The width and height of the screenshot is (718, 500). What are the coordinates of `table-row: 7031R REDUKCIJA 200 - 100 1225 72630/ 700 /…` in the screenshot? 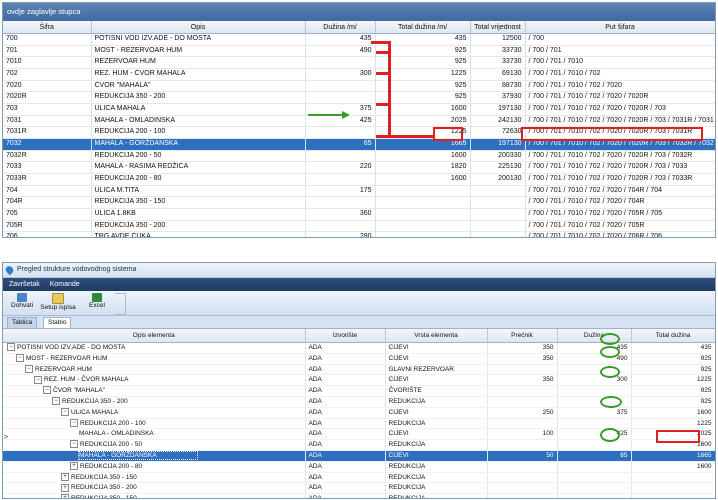 It's located at (359, 132).